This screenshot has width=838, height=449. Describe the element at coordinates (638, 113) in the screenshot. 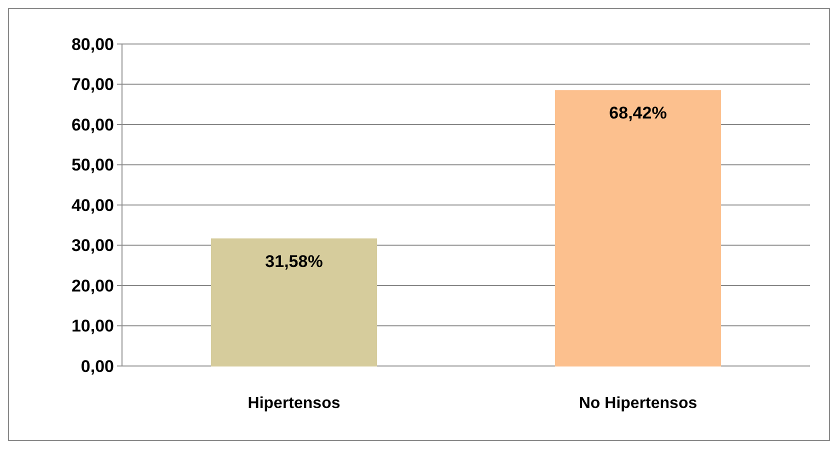

I see `data-label: 68,42%` at that location.